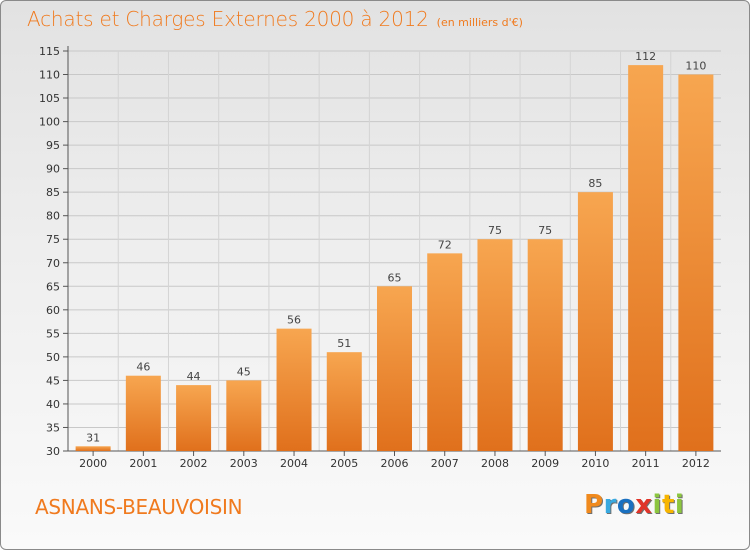 The height and width of the screenshot is (550, 750). I want to click on y-tick-label: 55, so click(53, 333).